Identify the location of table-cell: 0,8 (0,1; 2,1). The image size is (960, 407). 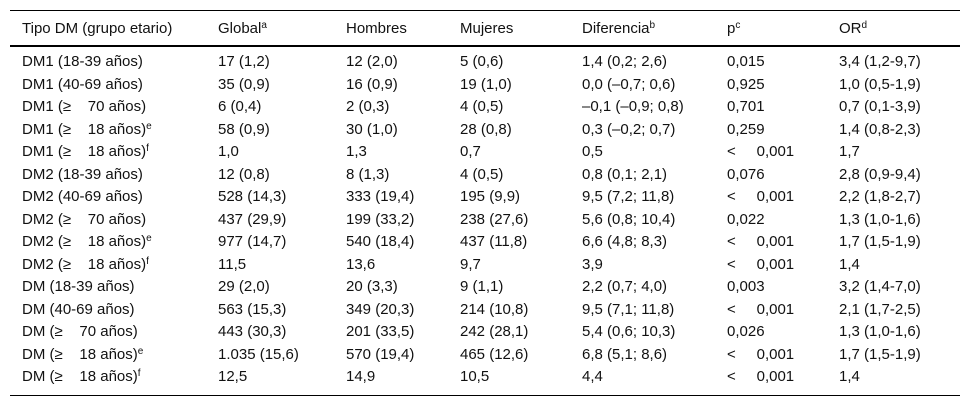
(654, 175).